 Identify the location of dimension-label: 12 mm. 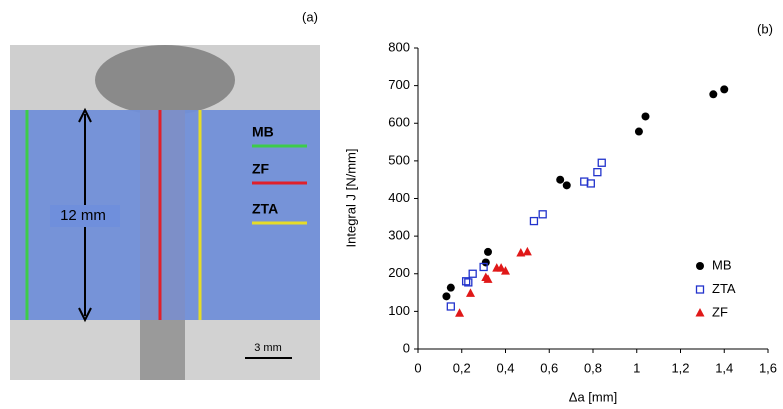
(83, 215).